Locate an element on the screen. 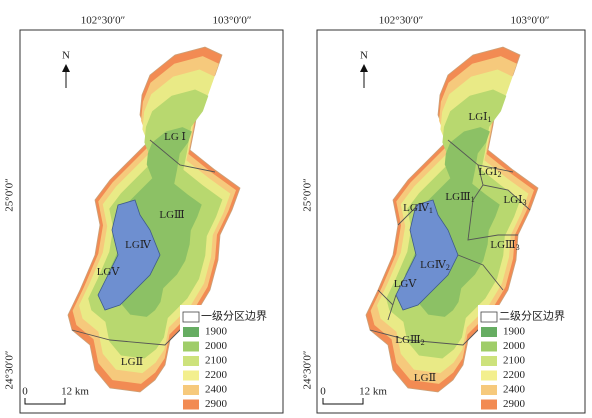 The height and width of the screenshot is (418, 592). region-label: LGⅢ is located at coordinates (171, 215).